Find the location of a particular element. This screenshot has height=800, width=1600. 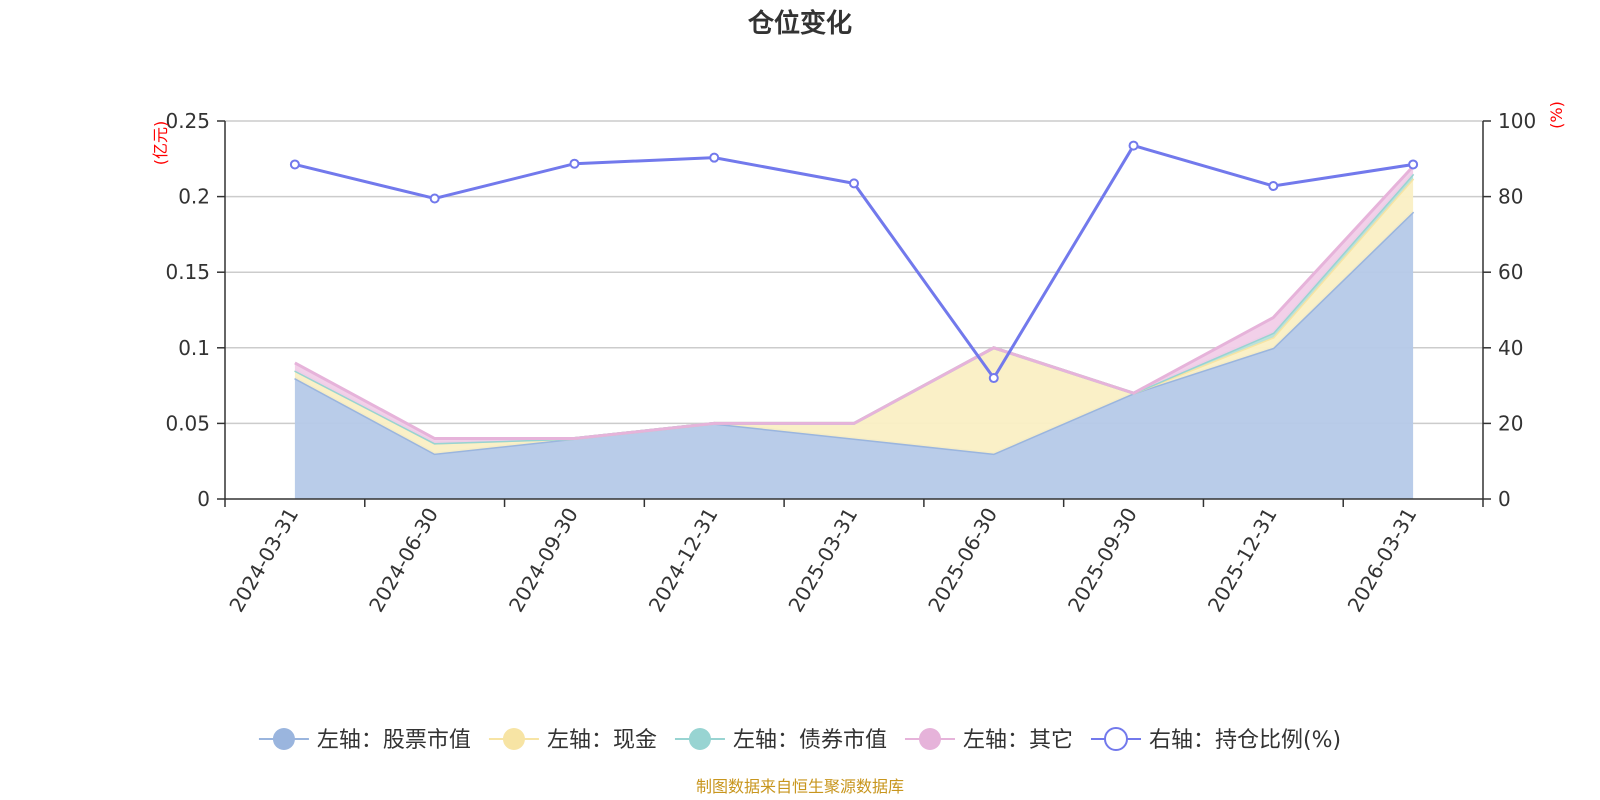

legend-label: 左轴：债券市值 is located at coordinates (810, 740).